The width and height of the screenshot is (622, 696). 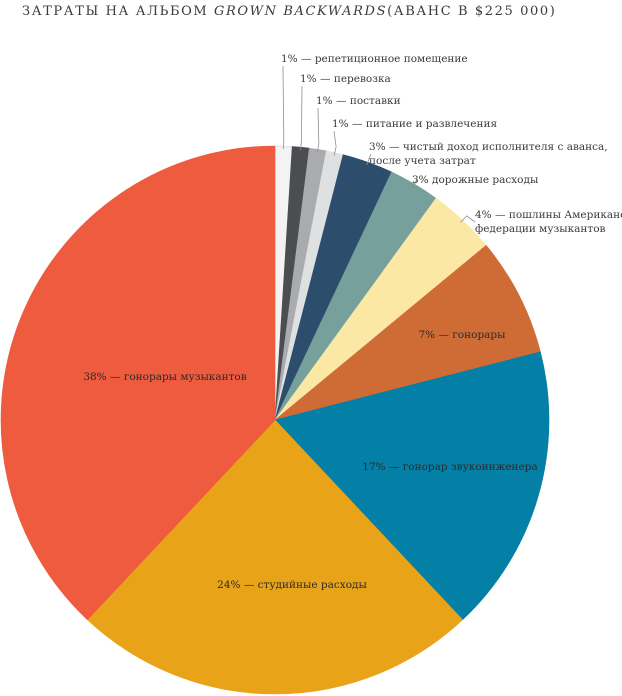 I want to click on leader-lines, so click(x=379, y=144).